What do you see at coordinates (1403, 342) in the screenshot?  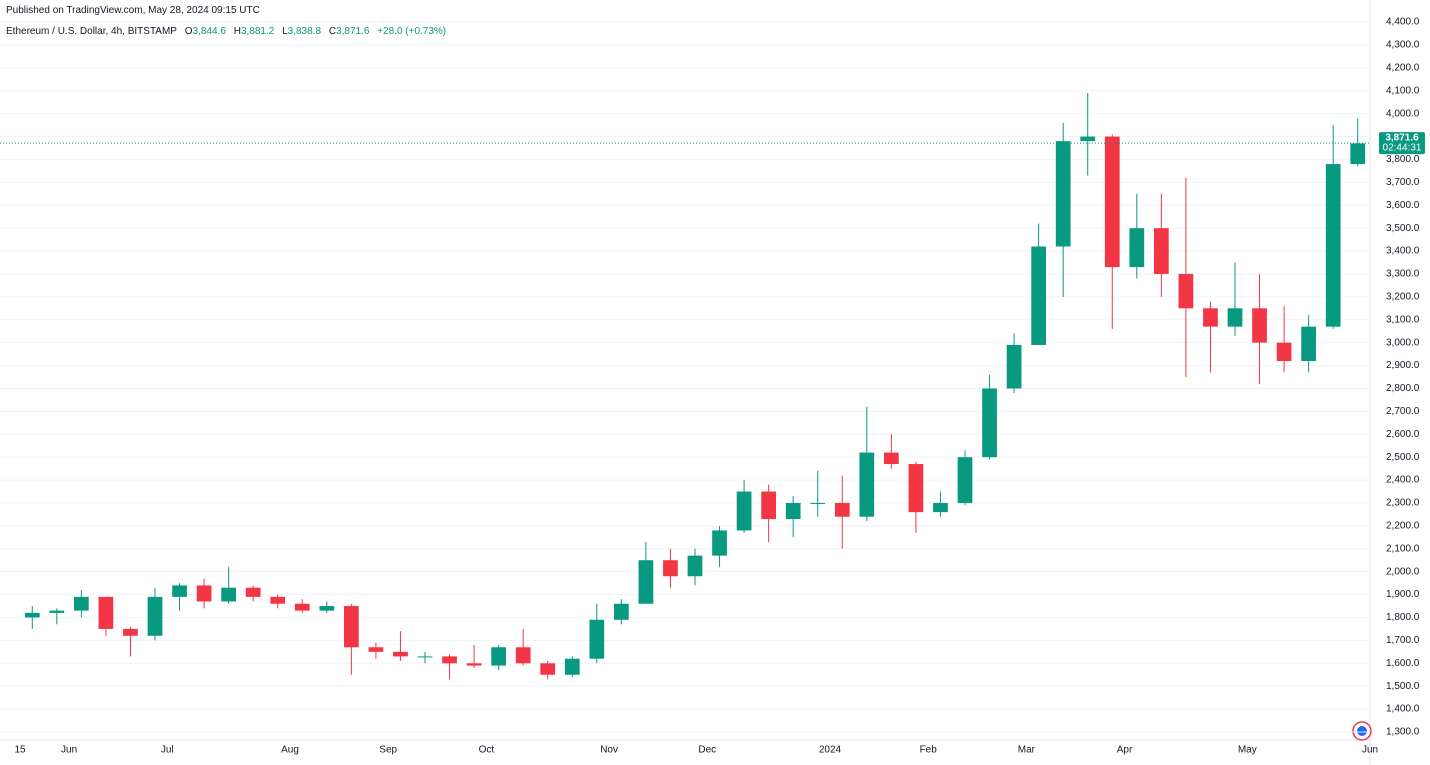 I see `y-tick-label: 3,000.0` at bounding box center [1403, 342].